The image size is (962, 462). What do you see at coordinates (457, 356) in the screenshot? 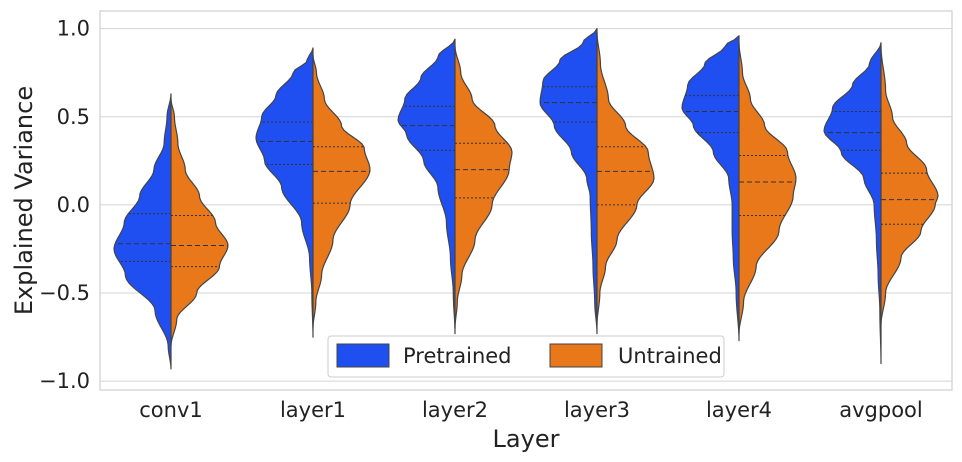
I see `legend-label-pretrained: Pretrained` at bounding box center [457, 356].